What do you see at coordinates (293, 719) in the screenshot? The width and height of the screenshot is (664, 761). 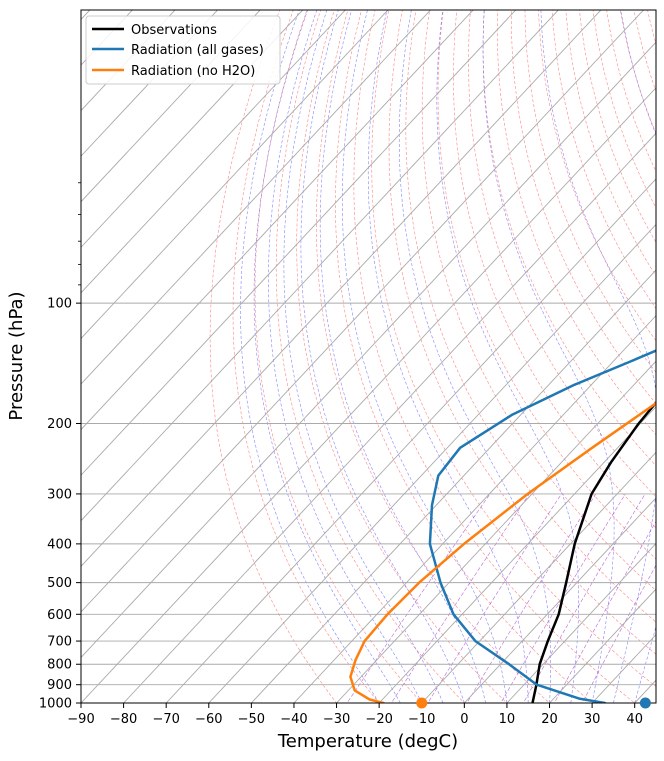 I see `x-tick-label: −40` at bounding box center [293, 719].